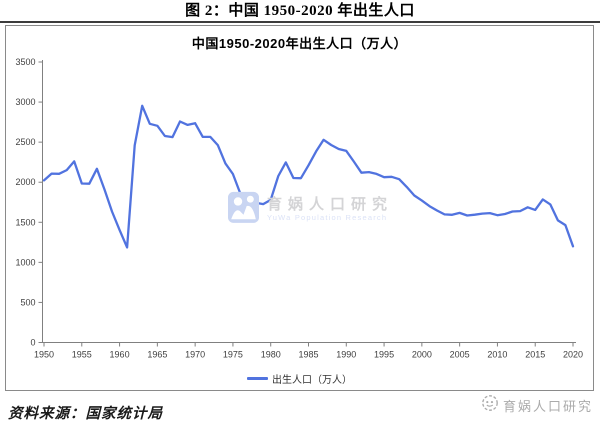  I want to click on title-divider, so click(300, 22).